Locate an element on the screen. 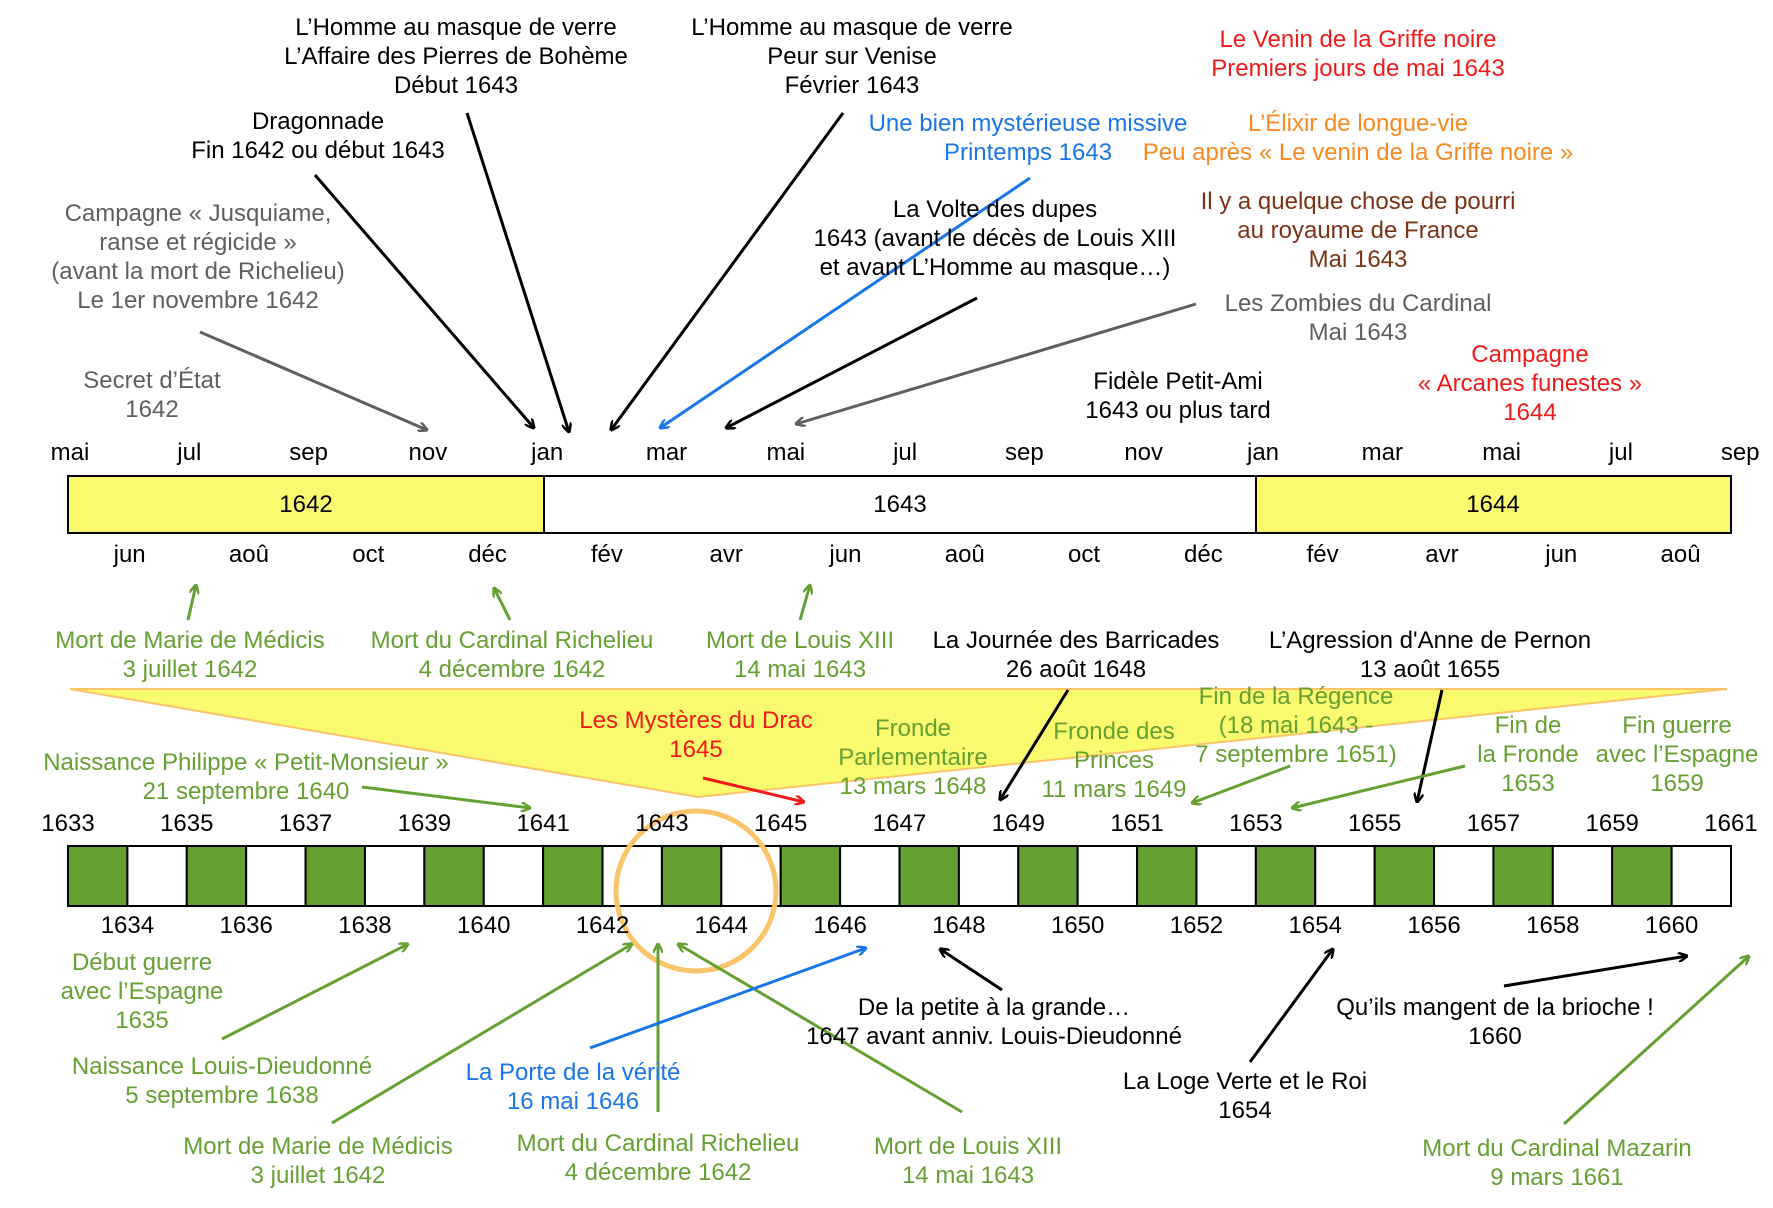 The height and width of the screenshot is (1208, 1773). arrow-zombies is located at coordinates (996, 363).